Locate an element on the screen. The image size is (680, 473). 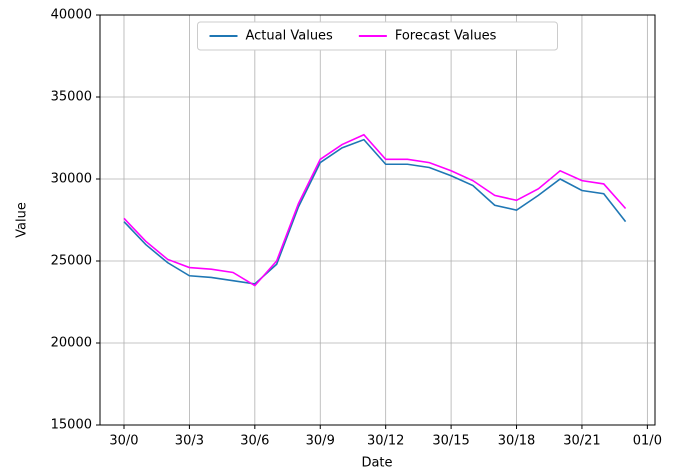
y-tick-label: 35000 is located at coordinates (71, 97).